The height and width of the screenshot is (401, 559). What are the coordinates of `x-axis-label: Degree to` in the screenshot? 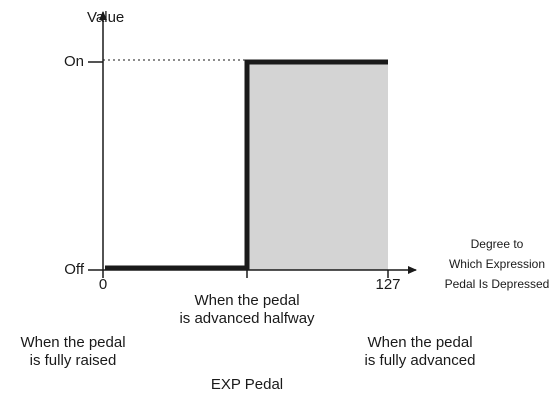 It's located at (497, 244).